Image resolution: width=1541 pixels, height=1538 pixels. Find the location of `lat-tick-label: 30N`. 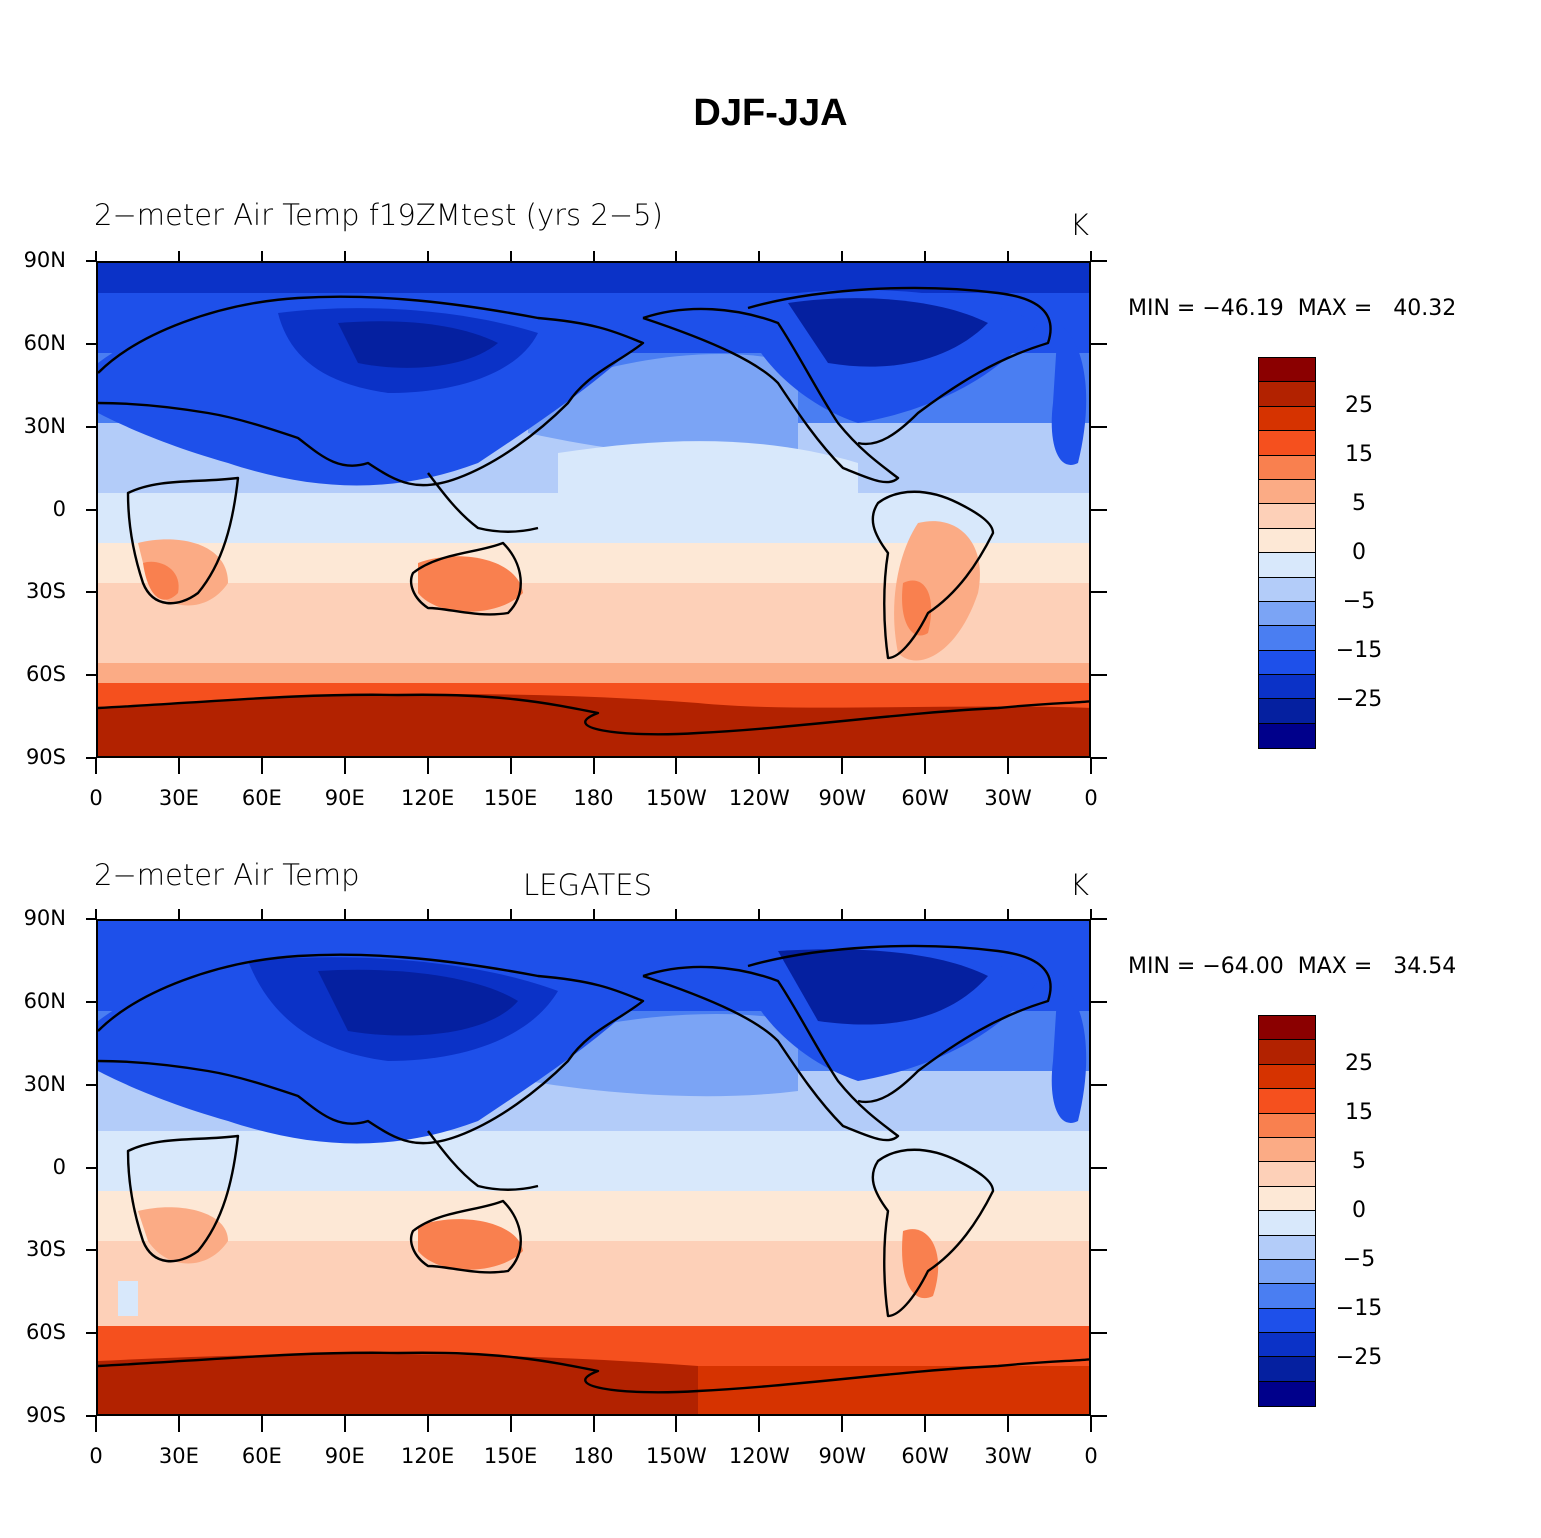

lat-tick-label: 30N is located at coordinates (44, 1083).